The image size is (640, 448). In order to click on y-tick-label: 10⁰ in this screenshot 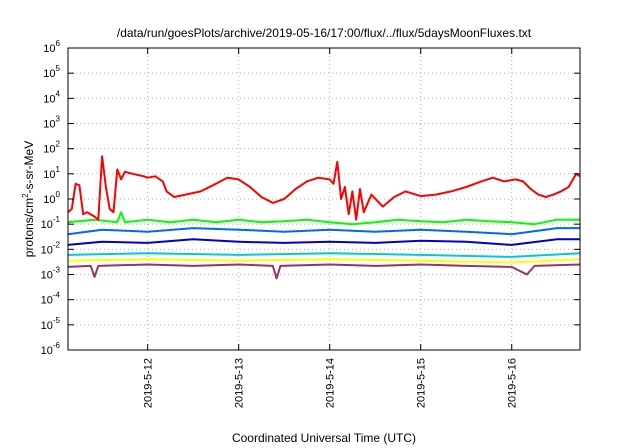, I will do `click(51, 198)`.